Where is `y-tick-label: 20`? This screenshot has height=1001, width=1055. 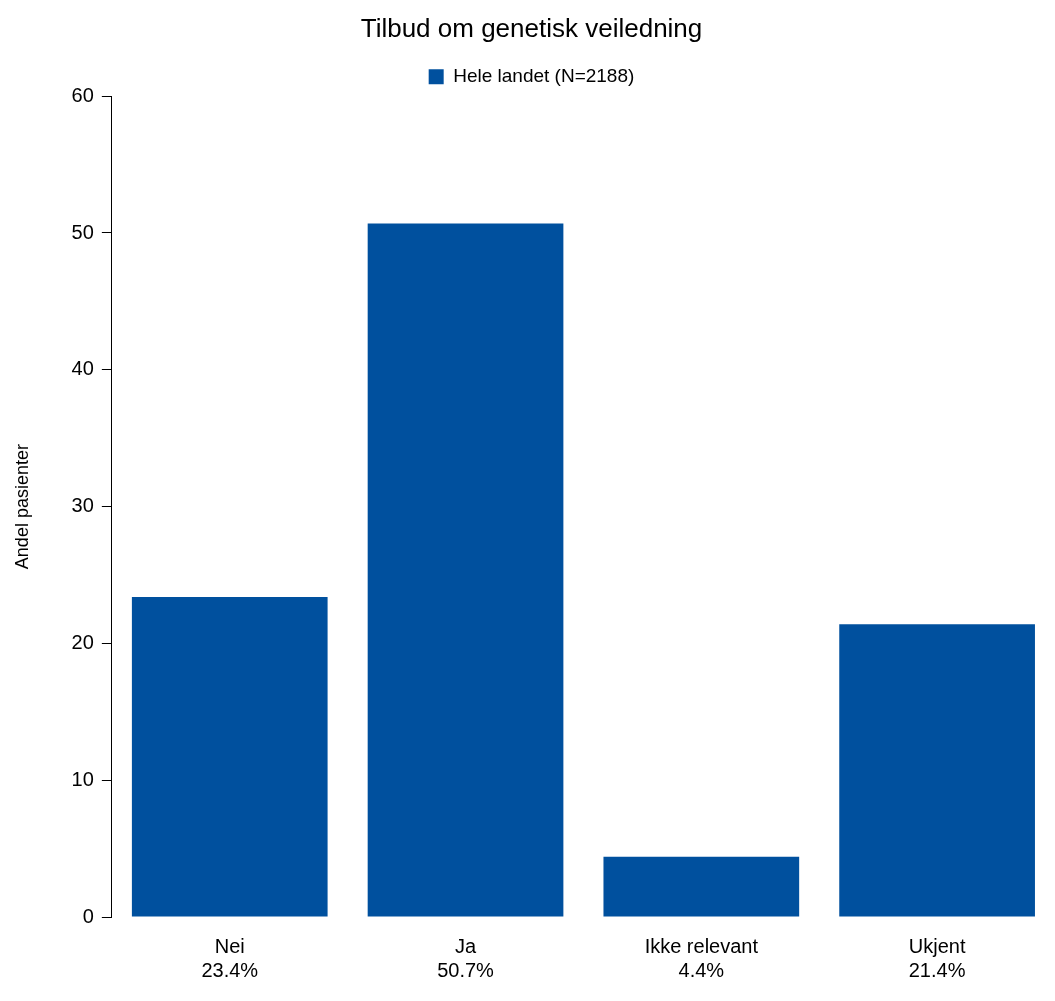
y-tick-label: 20 is located at coordinates (82, 641).